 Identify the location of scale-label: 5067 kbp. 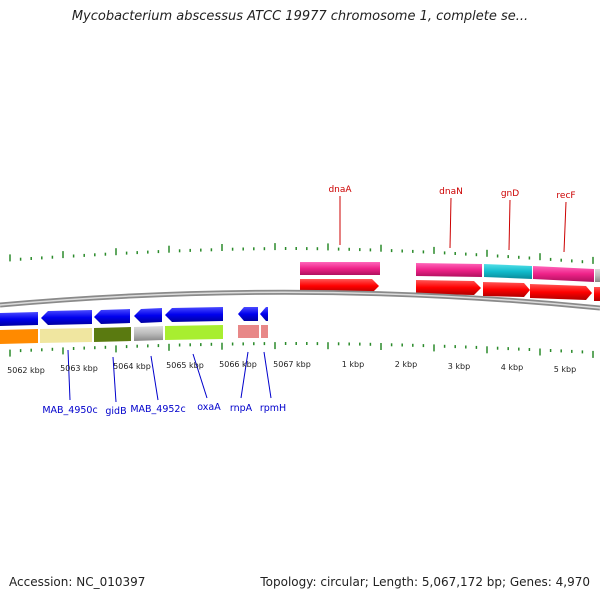
(292, 364).